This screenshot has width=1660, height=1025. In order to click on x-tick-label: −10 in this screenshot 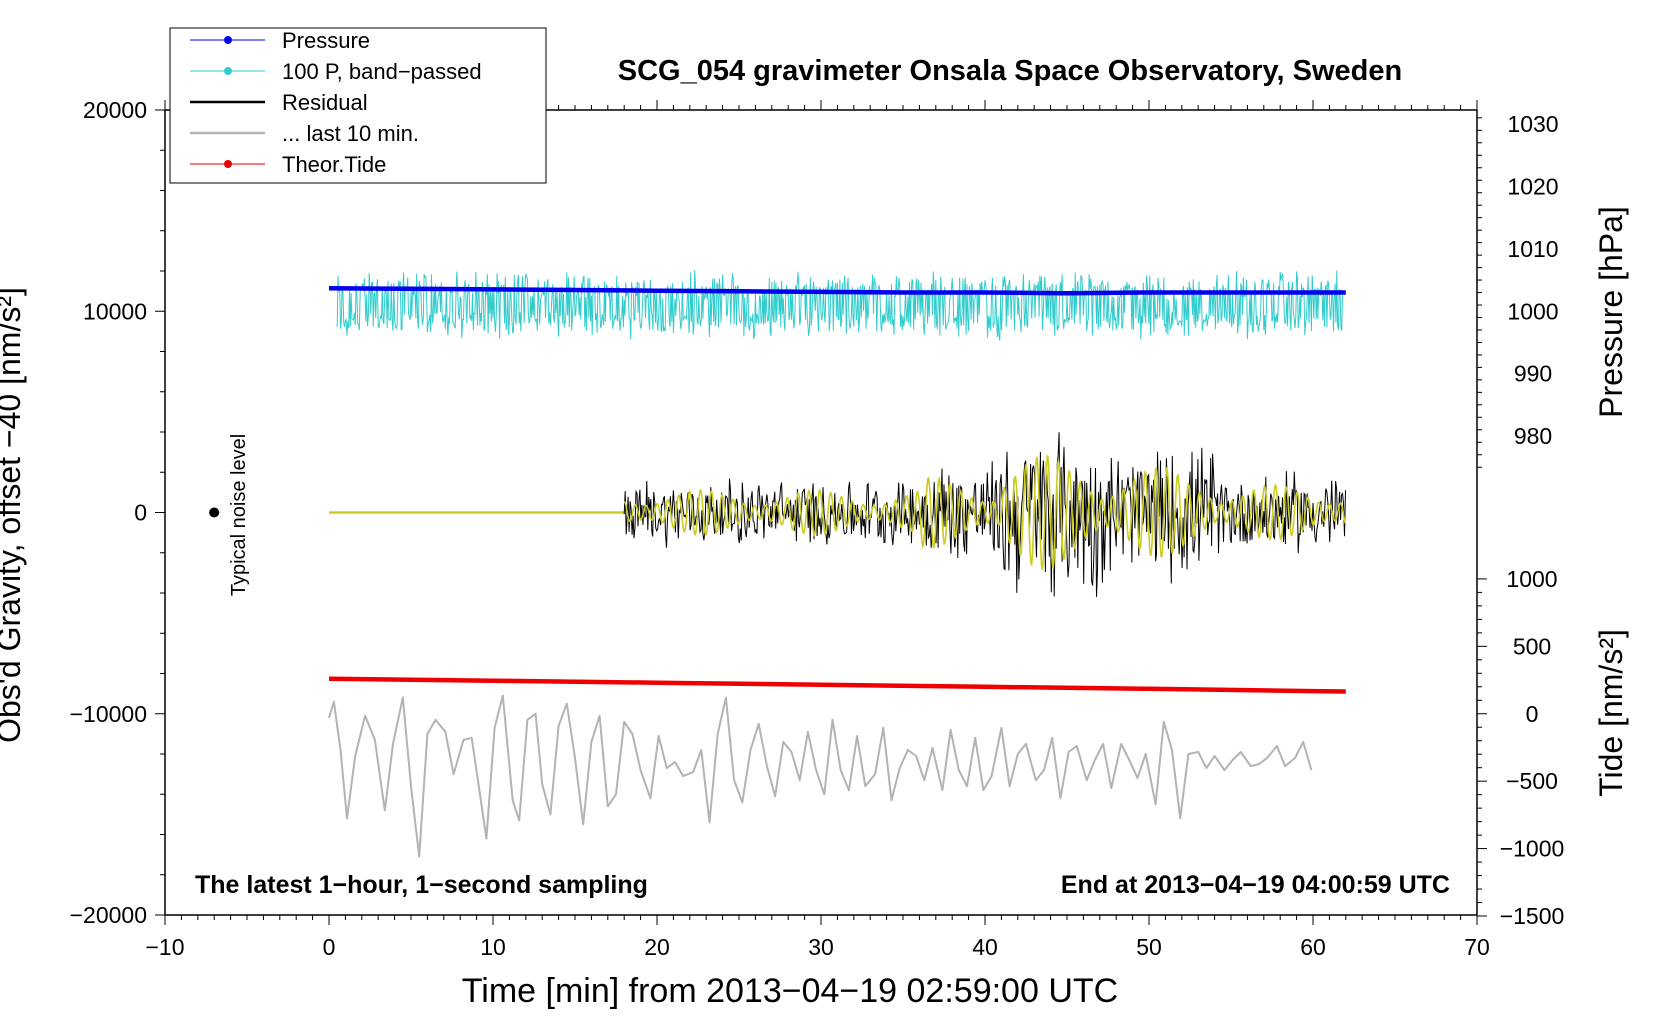, I will do `click(164, 947)`.